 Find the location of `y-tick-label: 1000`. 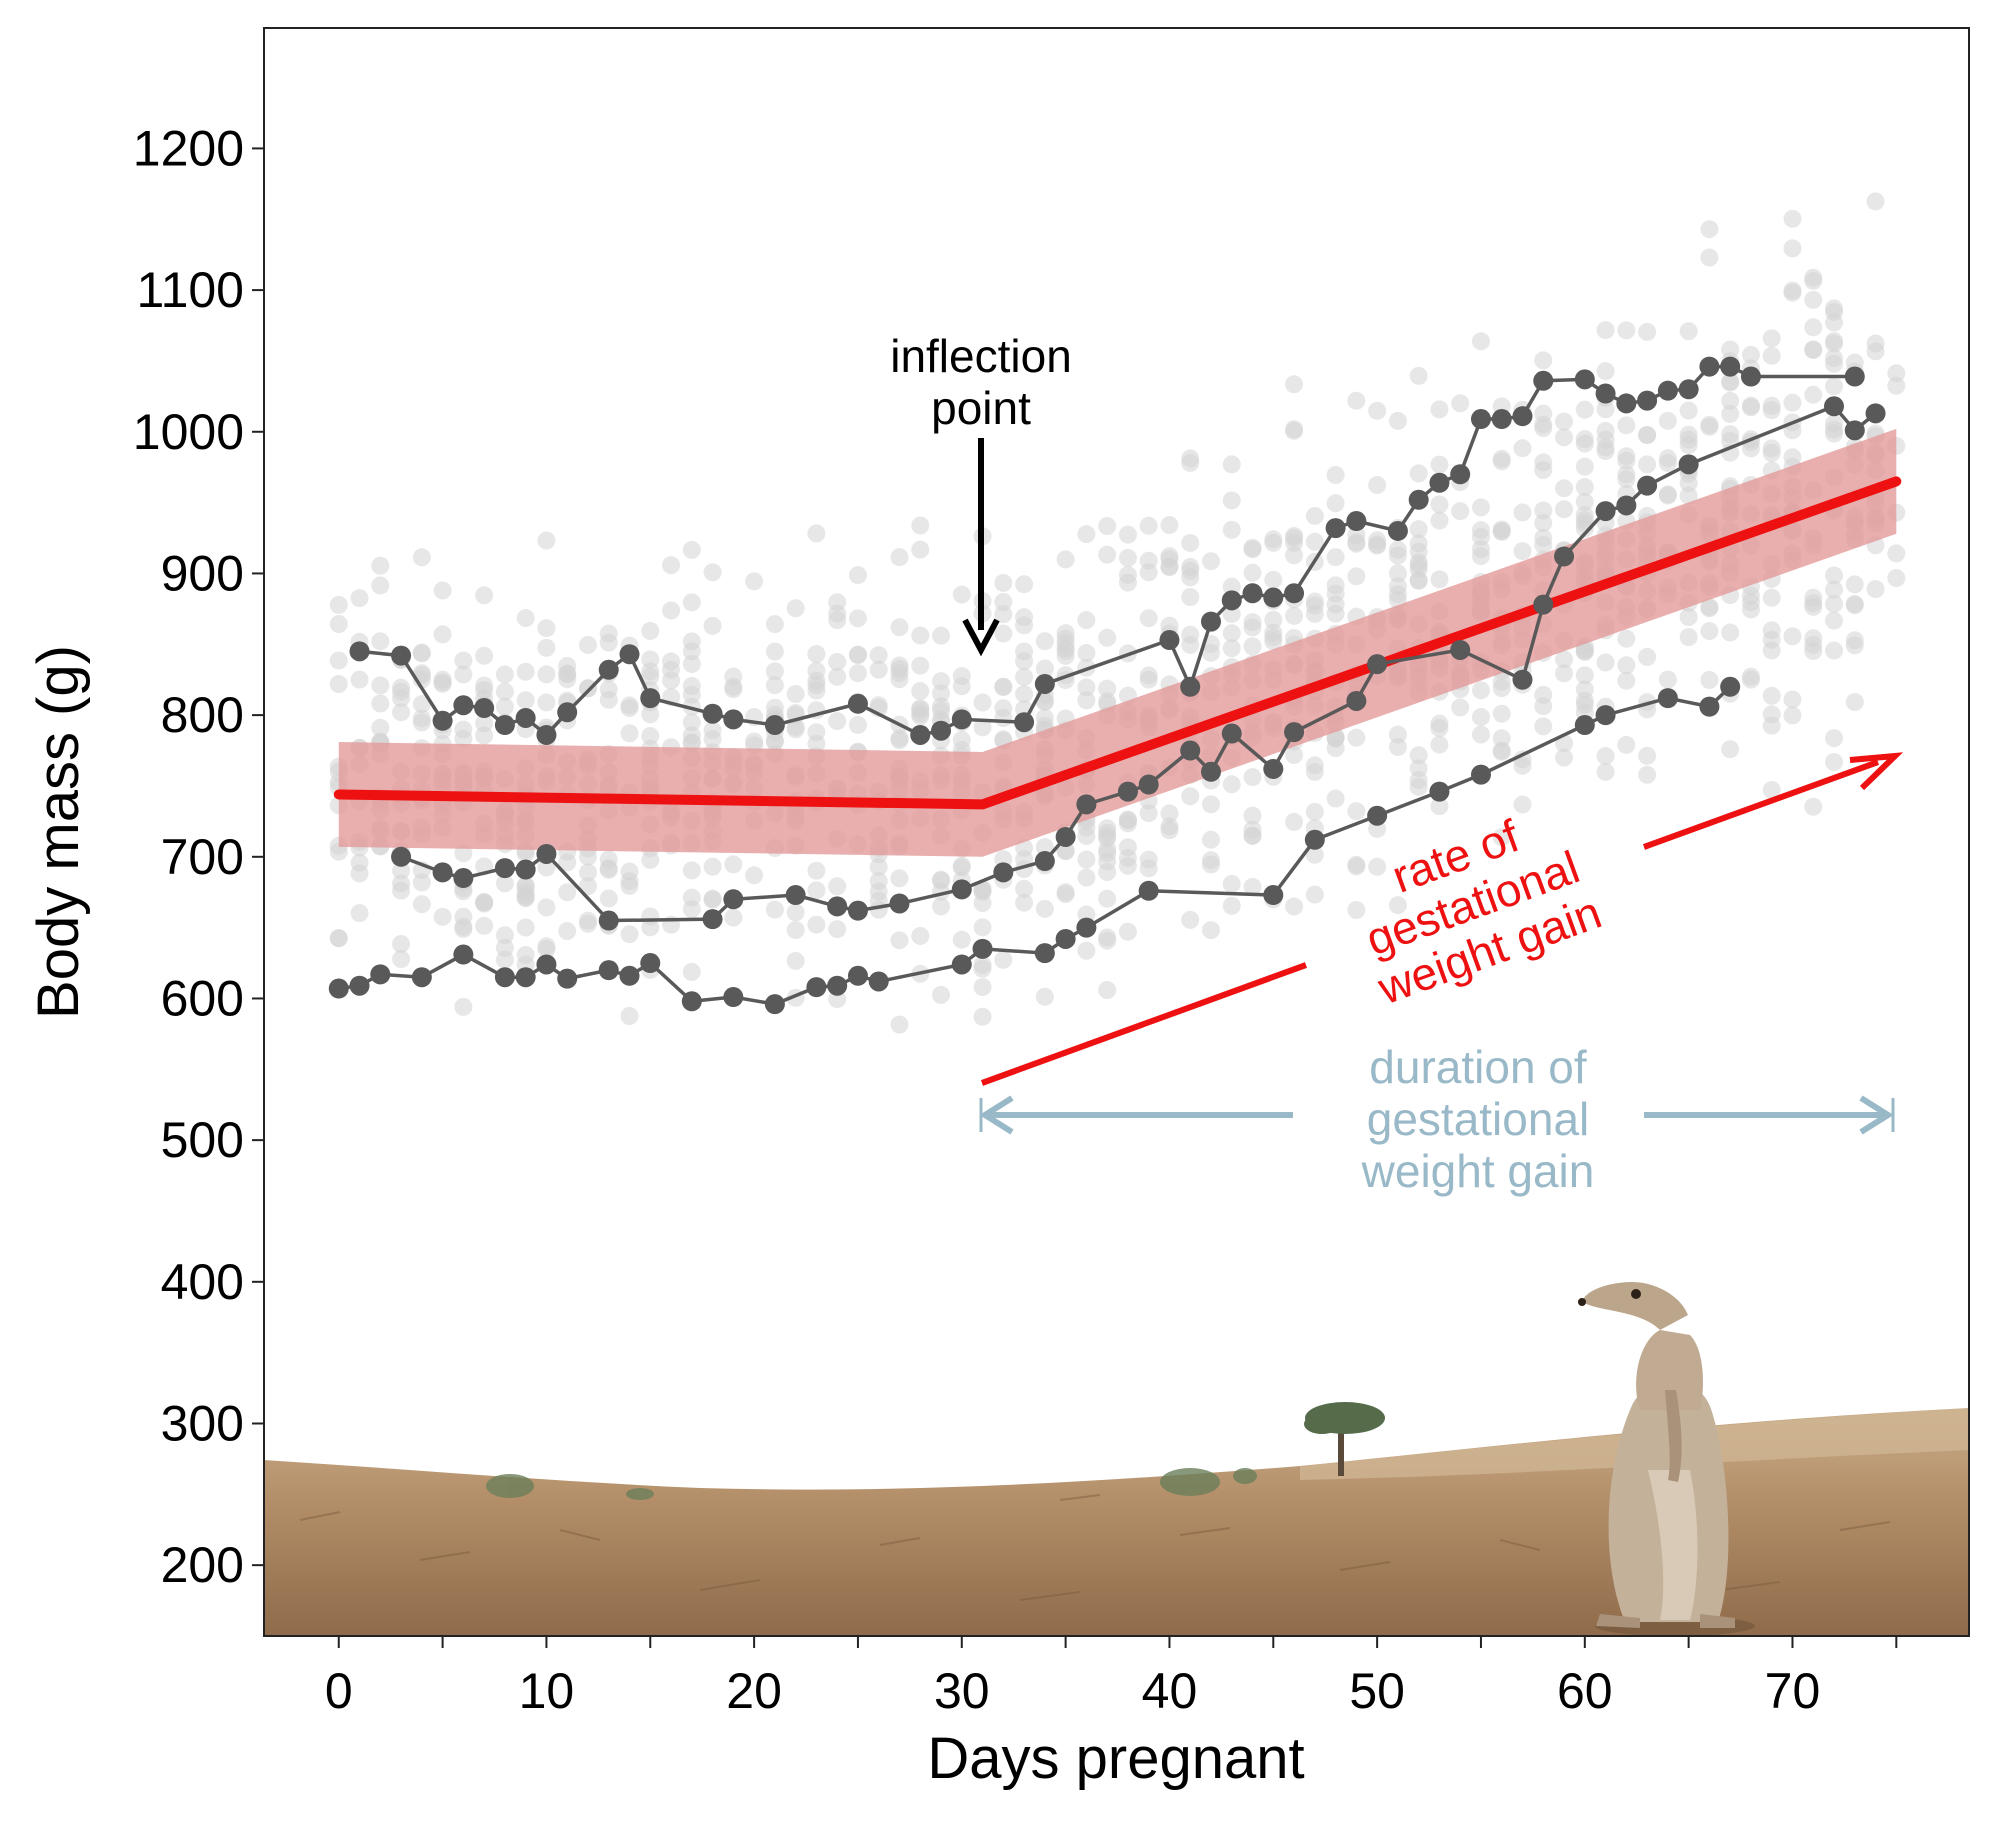

y-tick-label: 1000 is located at coordinates (188, 432).